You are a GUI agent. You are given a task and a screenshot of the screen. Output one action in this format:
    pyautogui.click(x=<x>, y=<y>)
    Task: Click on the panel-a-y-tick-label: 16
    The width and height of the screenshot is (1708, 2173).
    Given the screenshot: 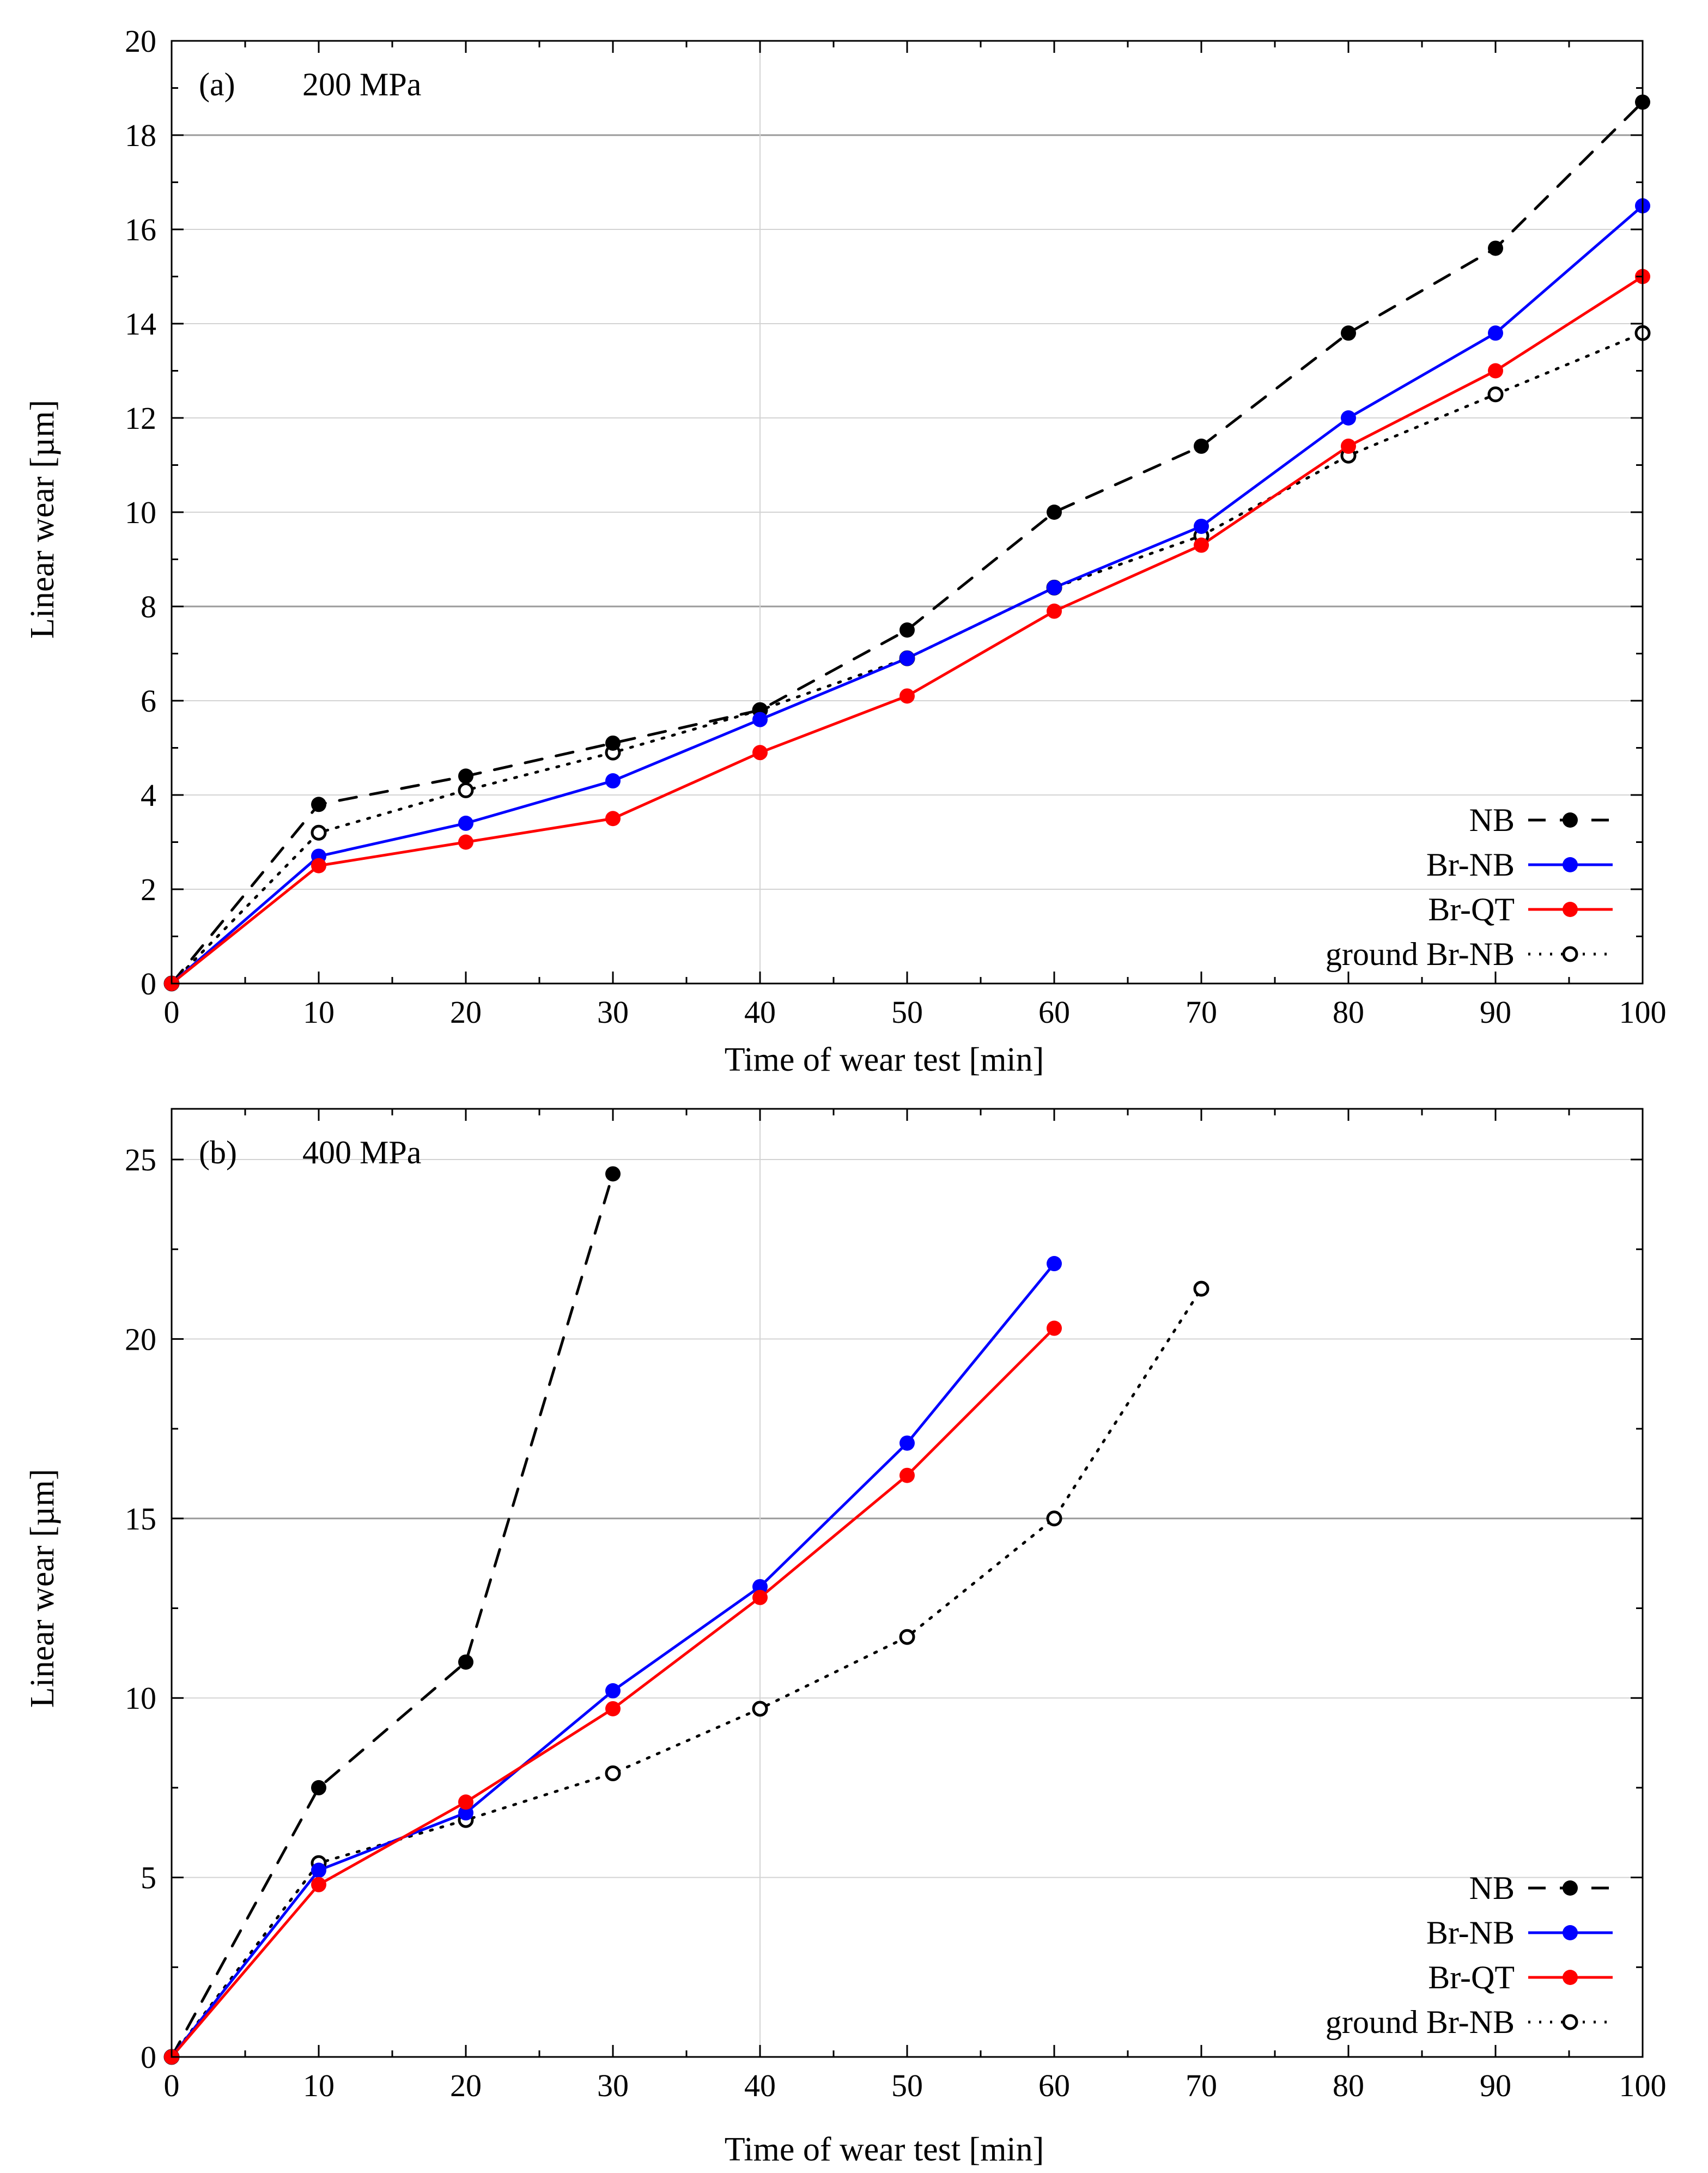 What is the action you would take?
    pyautogui.click(x=140, y=230)
    